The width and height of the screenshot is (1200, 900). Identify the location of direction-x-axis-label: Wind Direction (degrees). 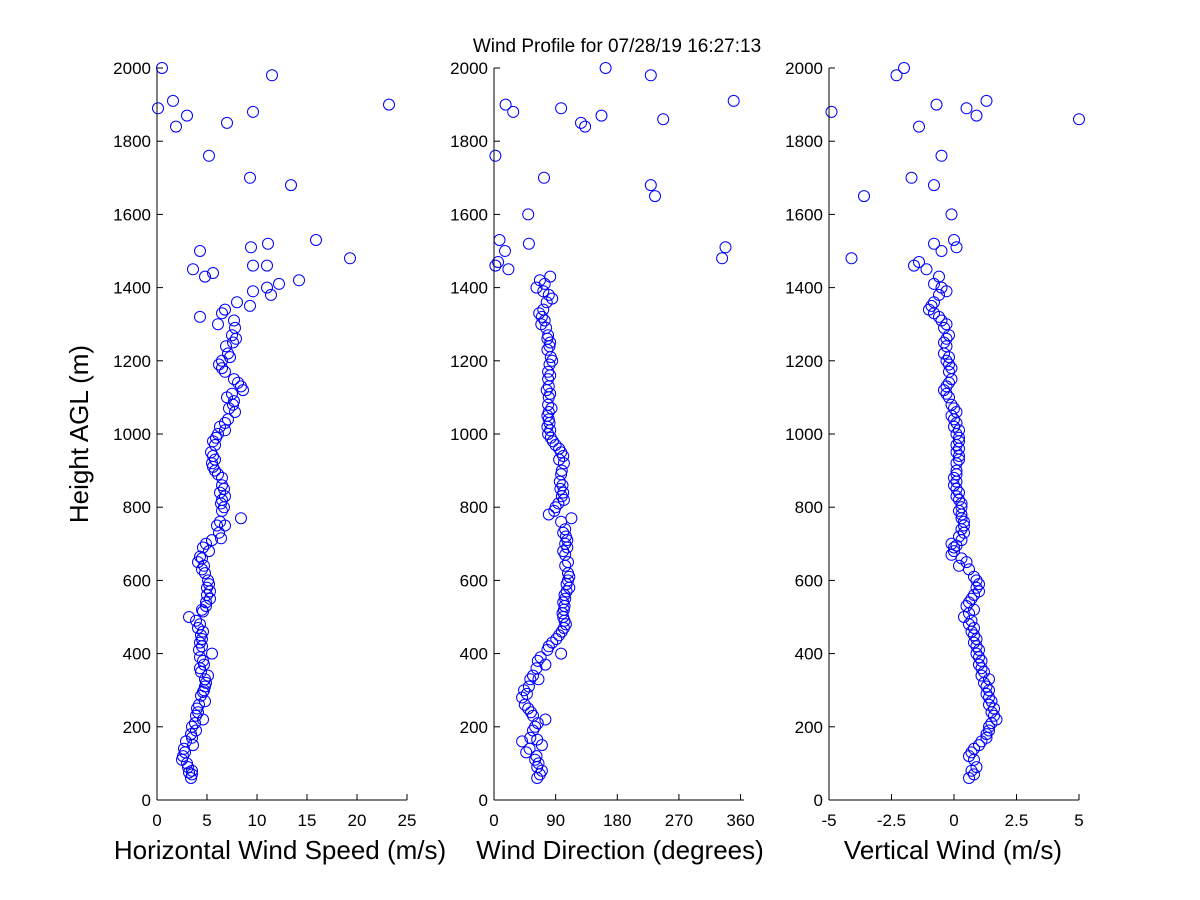
(620, 850).